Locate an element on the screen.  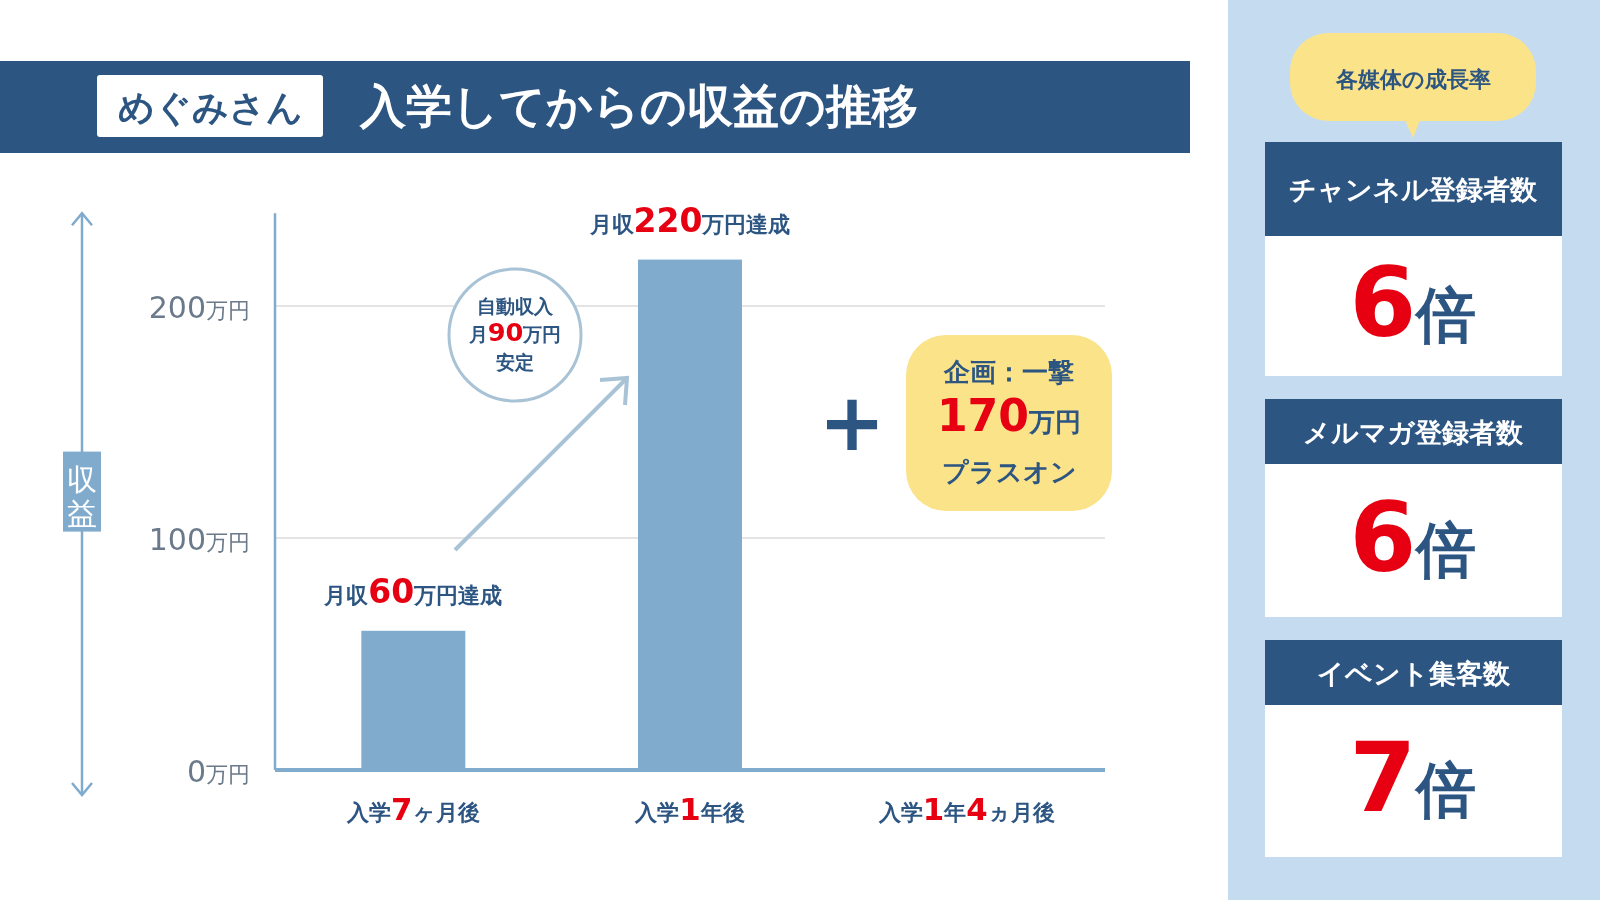
annotation: 企画：一撃 is located at coordinates (1008, 372).